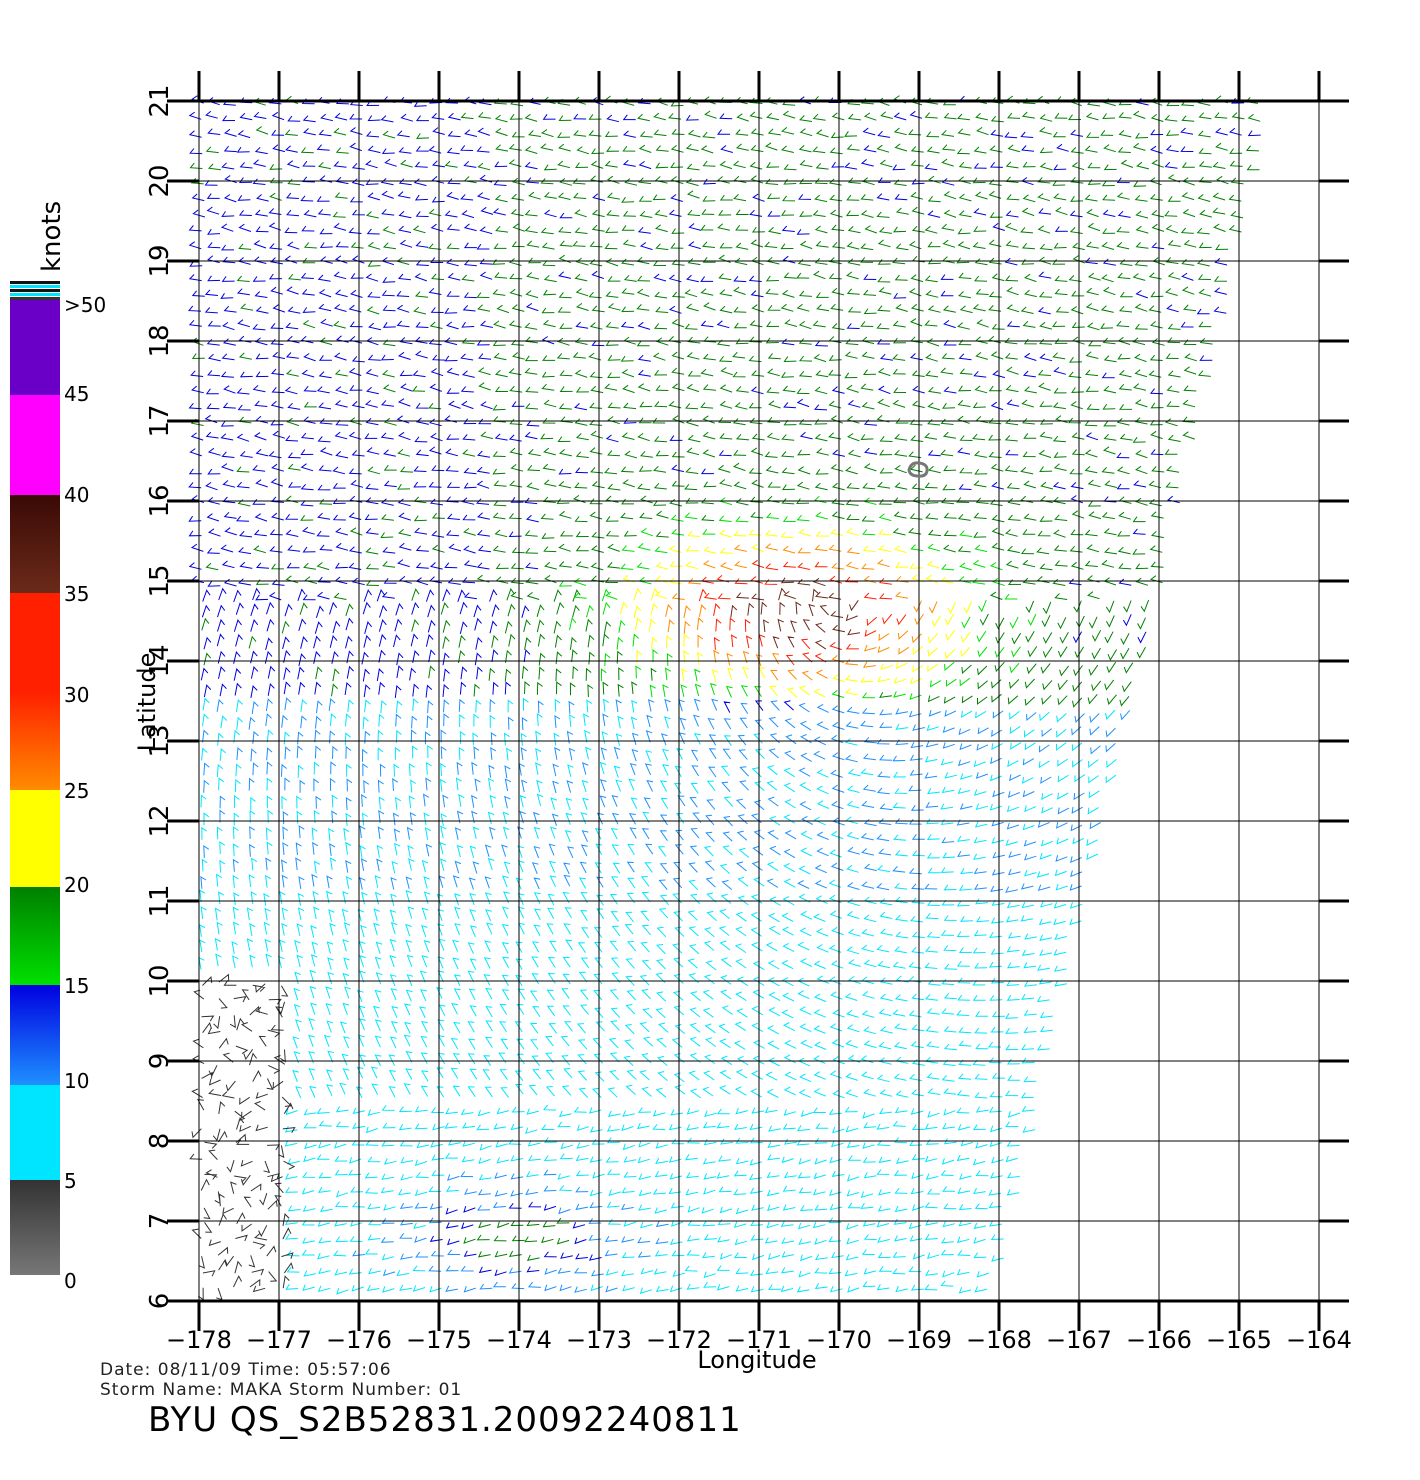 The image size is (1420, 1480). Describe the element at coordinates (160, 580) in the screenshot. I see `lat-tick-label: 15` at that location.